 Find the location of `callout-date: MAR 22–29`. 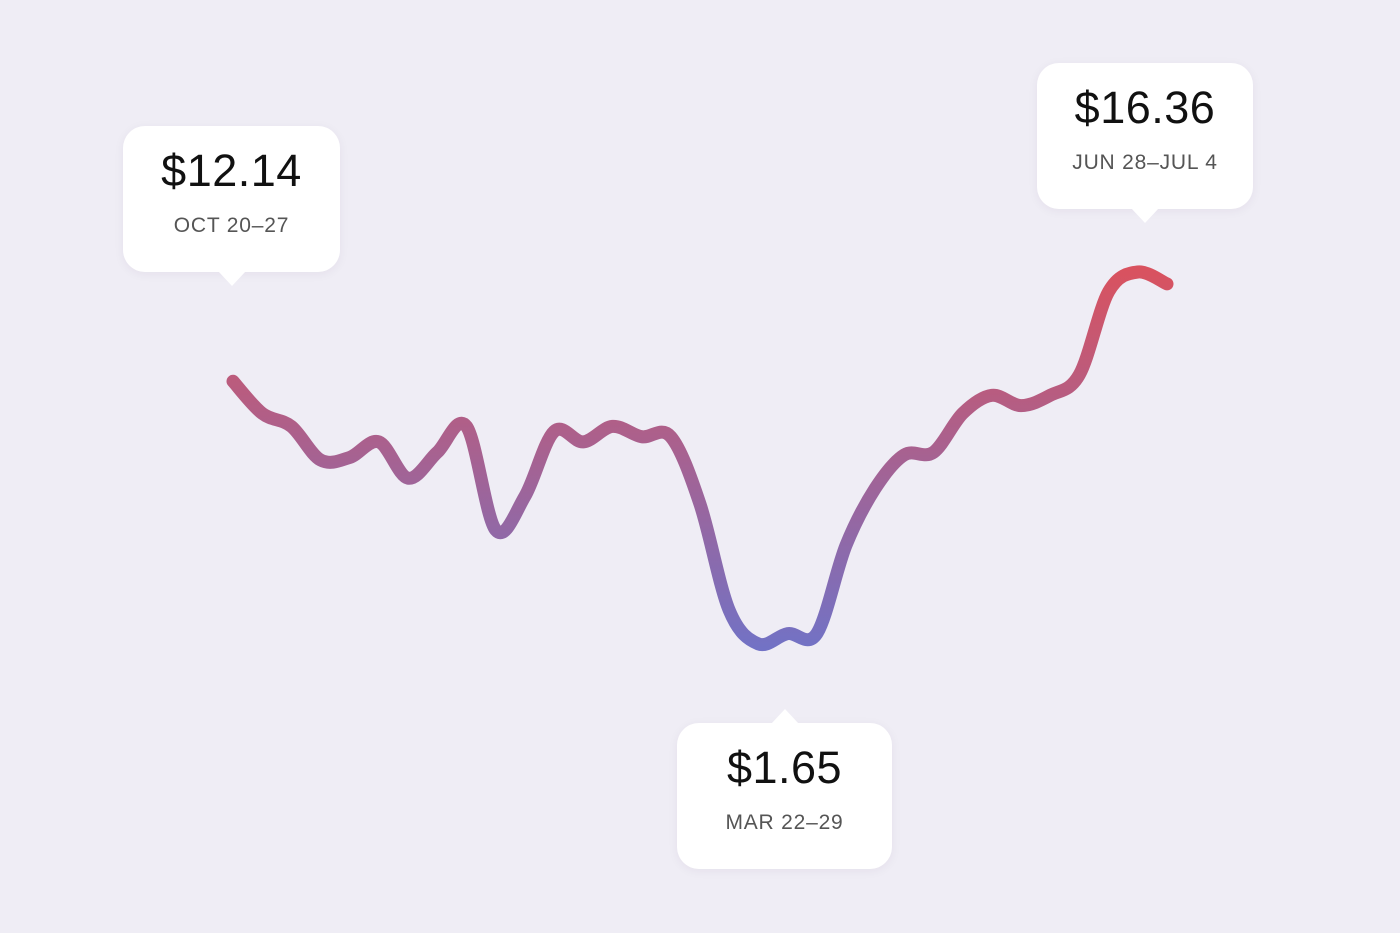

callout-date: MAR 22–29 is located at coordinates (784, 822).